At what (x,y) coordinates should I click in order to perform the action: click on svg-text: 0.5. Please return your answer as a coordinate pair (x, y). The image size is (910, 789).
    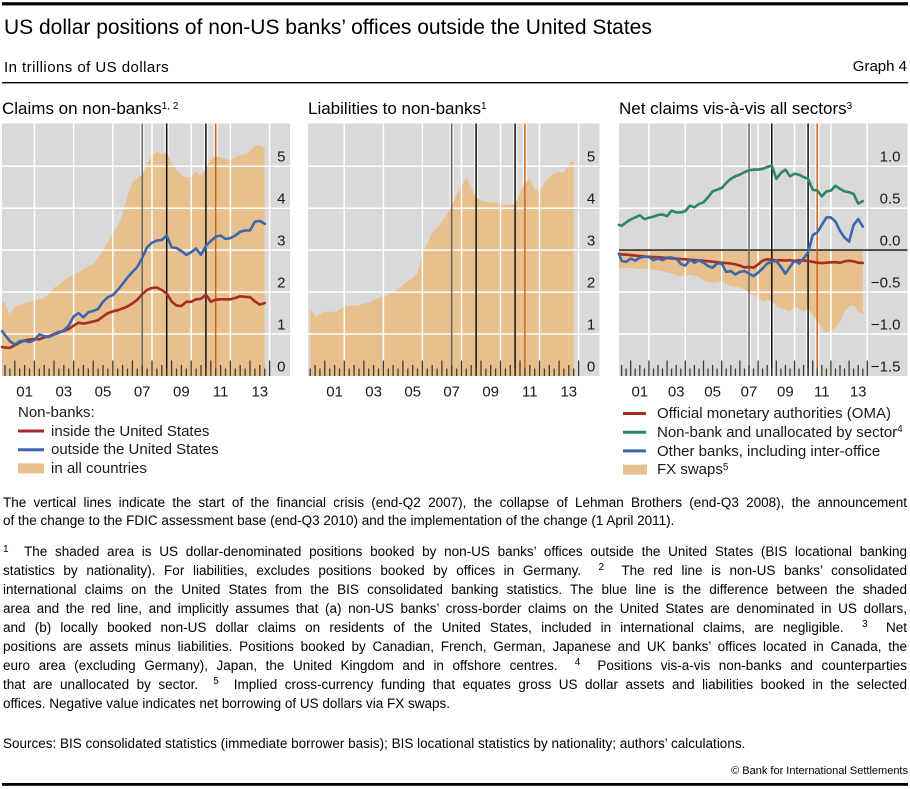
    Looking at the image, I should click on (890, 199).